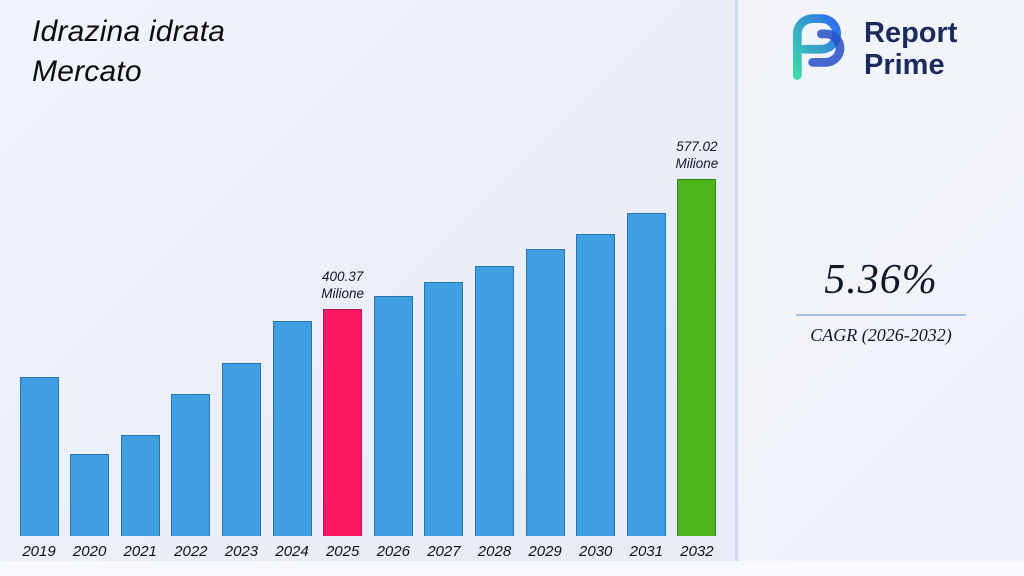 The width and height of the screenshot is (1024, 576). Describe the element at coordinates (646, 551) in the screenshot. I see `x-tick-label: 2031` at that location.